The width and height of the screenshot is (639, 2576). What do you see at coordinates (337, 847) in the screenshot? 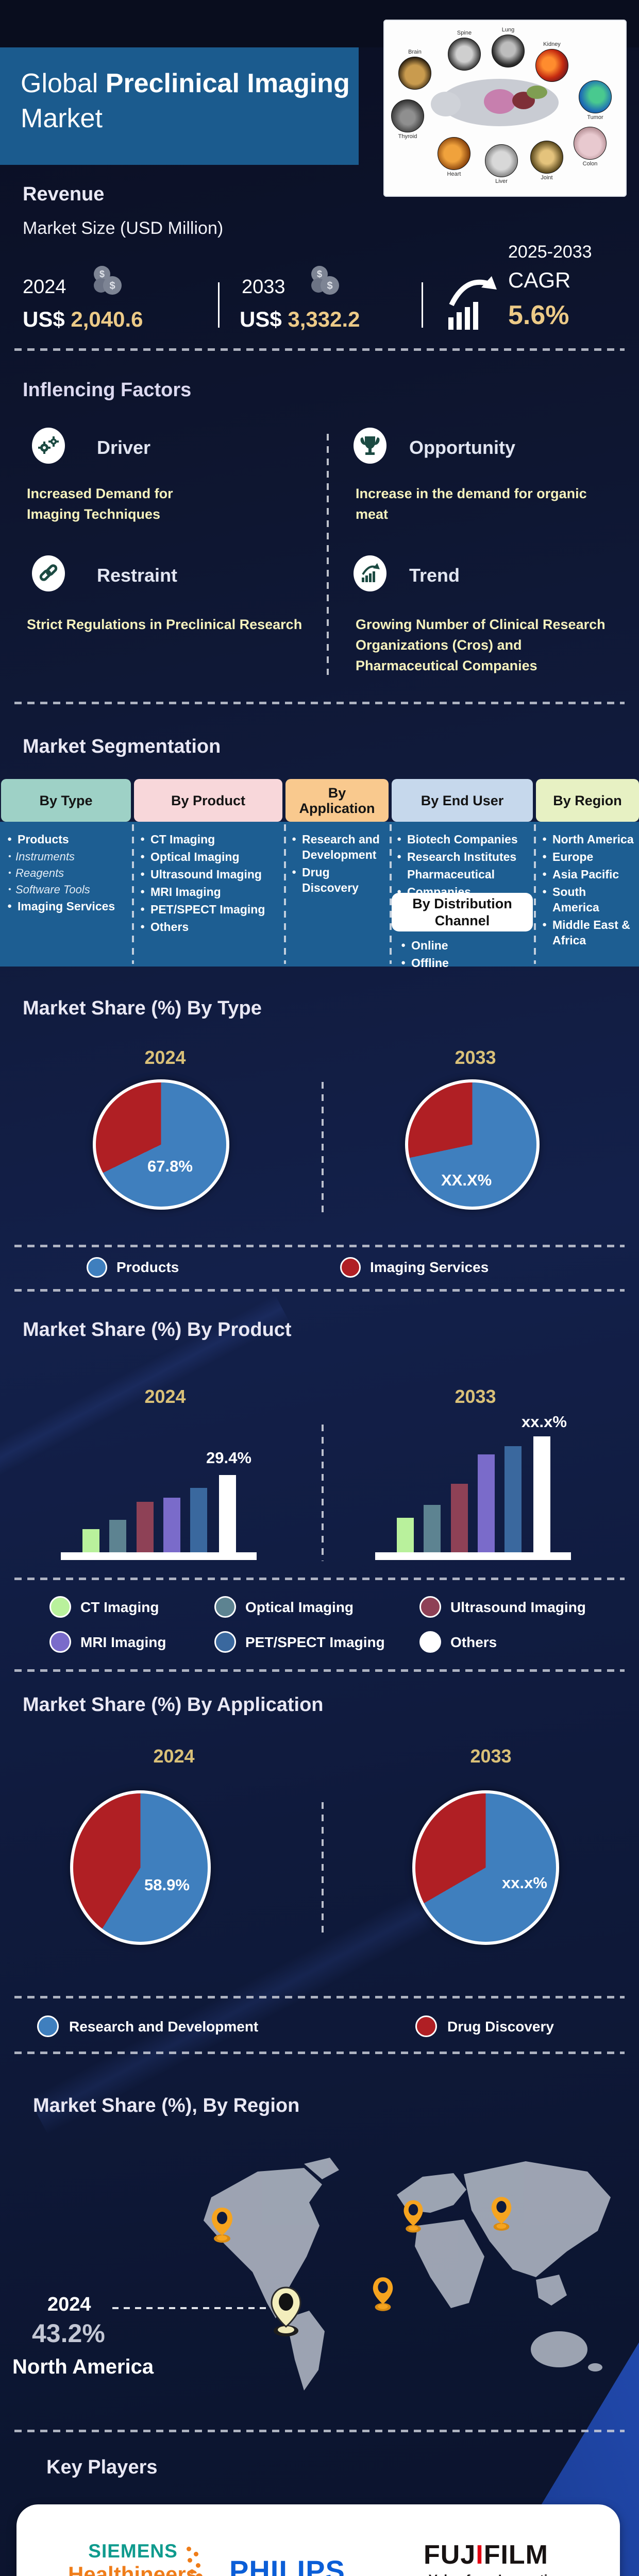
I see `segment-item: Research and Development` at bounding box center [337, 847].